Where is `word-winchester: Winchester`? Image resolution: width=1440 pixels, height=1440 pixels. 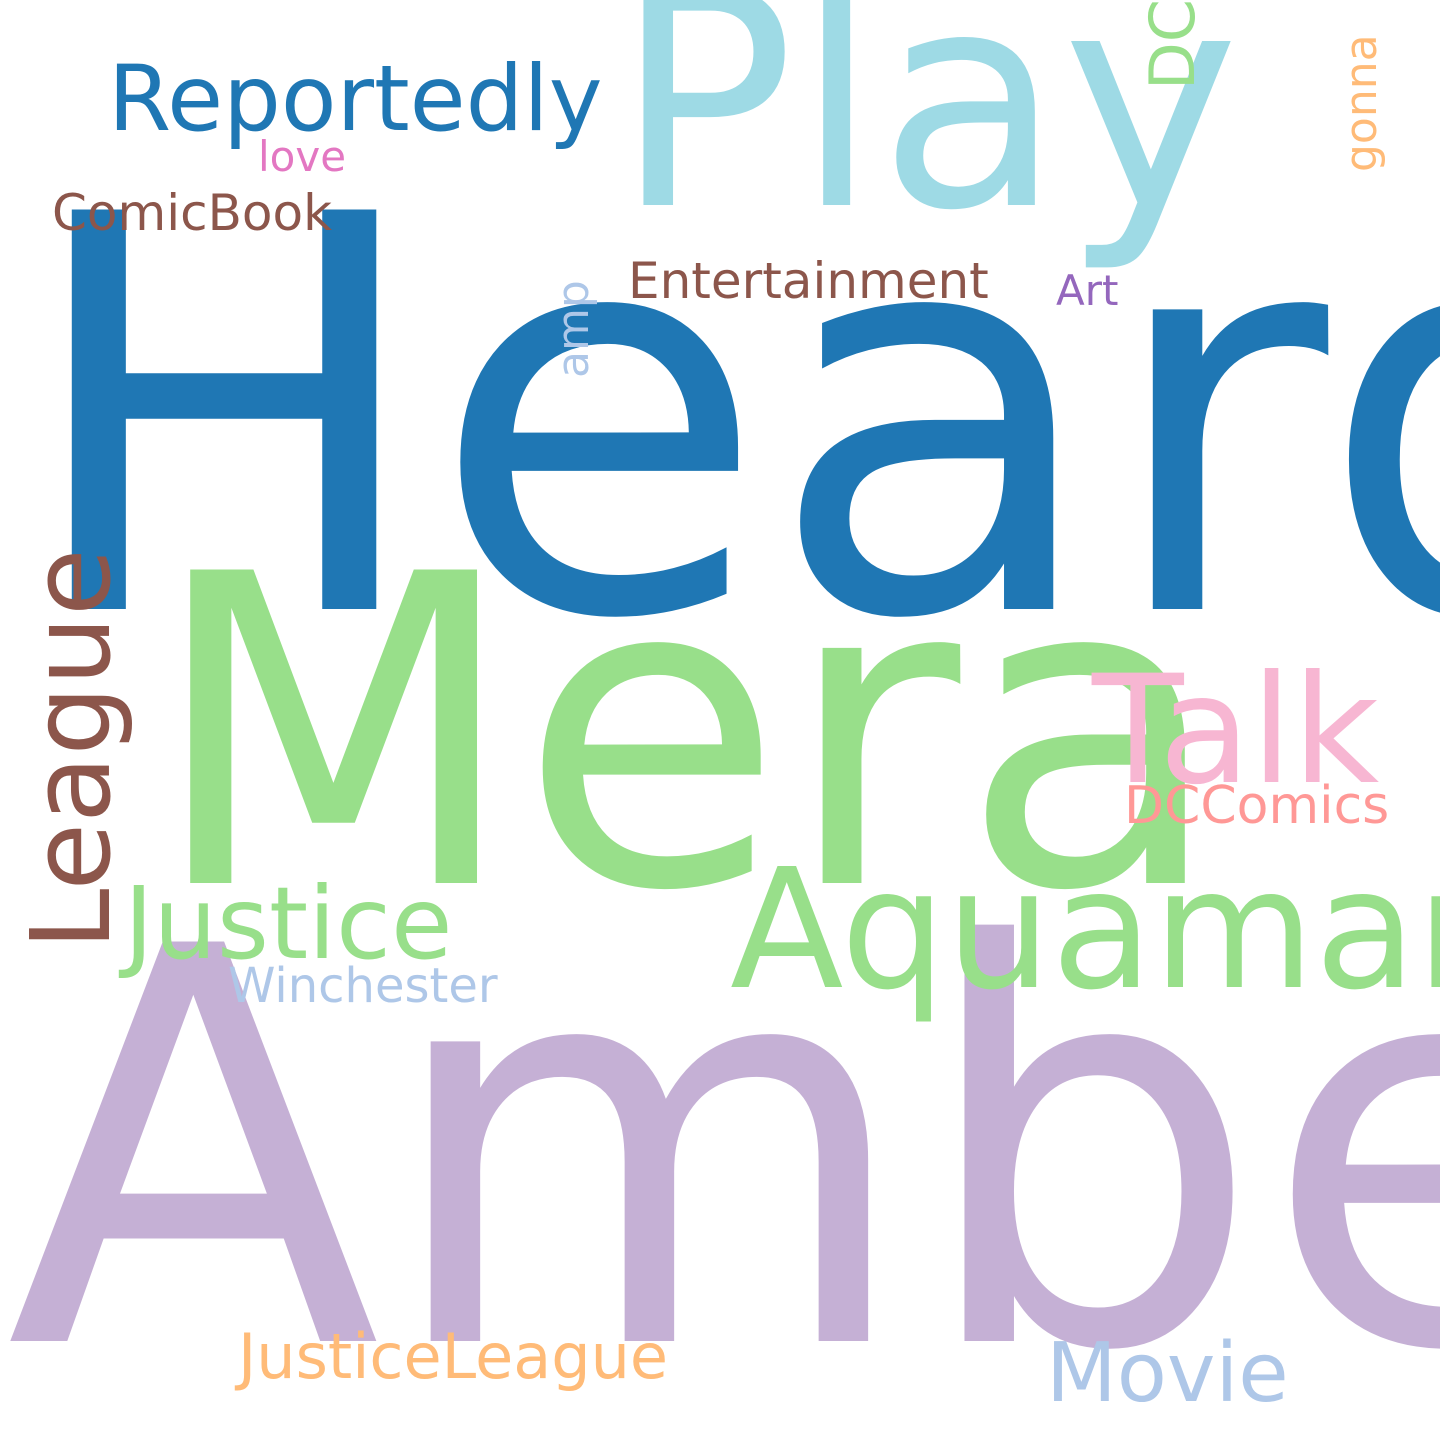
word-winchester: Winchester is located at coordinates (363, 986).